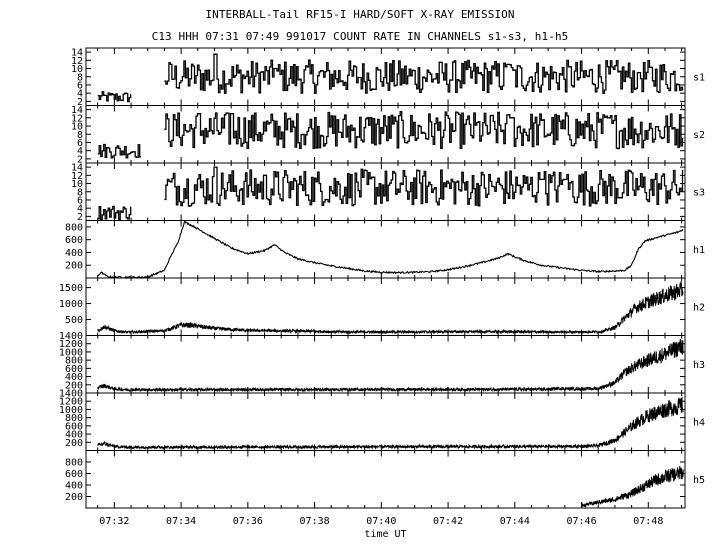 This screenshot has height=550, width=720. Describe the element at coordinates (74, 320) in the screenshot. I see `y-tick-label-h2: 500` at that location.